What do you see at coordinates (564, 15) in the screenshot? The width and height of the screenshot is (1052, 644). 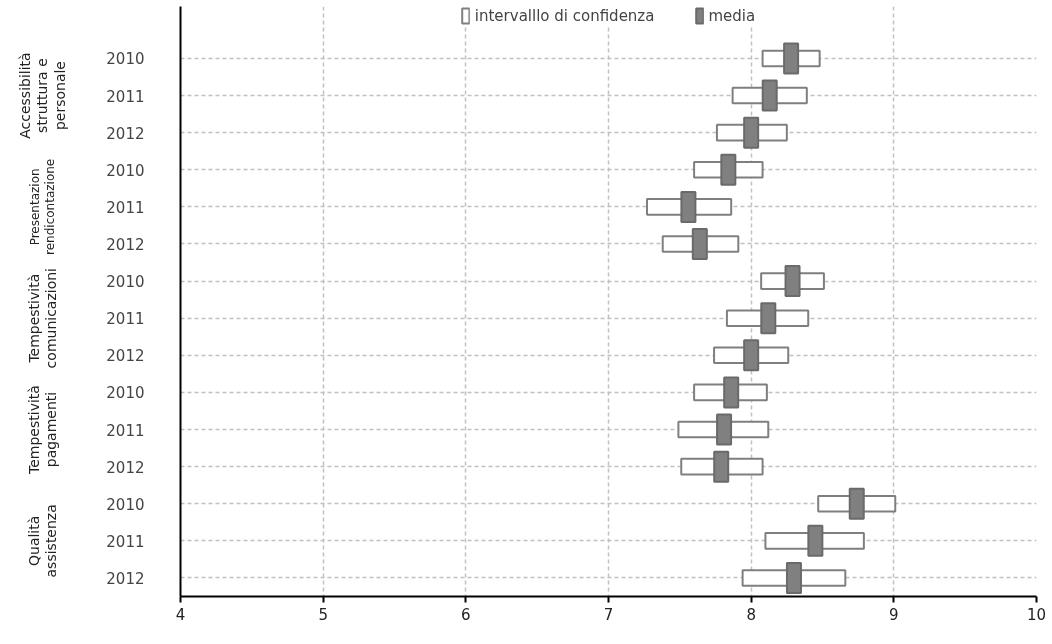 I see `legend-label: intervalllo di confidenza` at bounding box center [564, 15].